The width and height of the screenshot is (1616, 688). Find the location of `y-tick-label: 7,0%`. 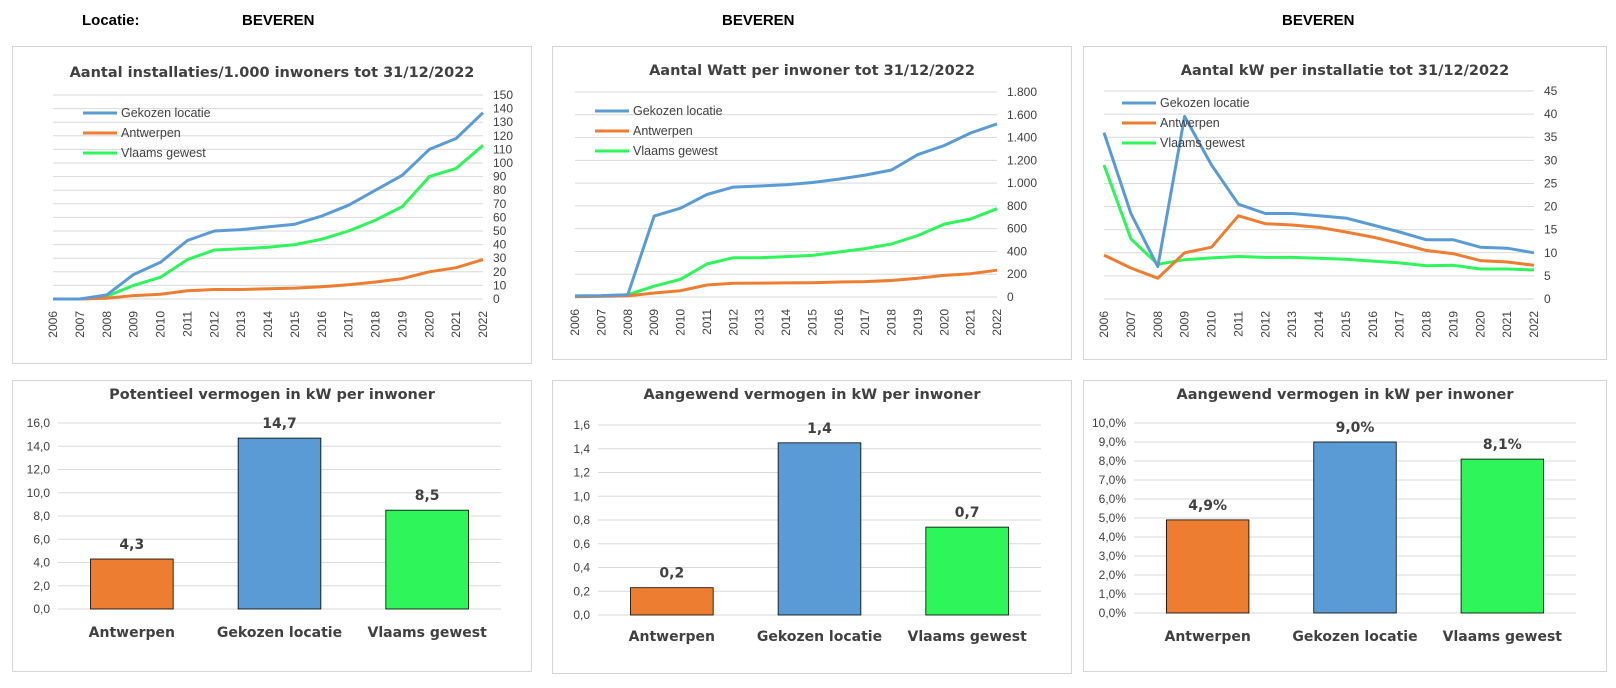

y-tick-label: 7,0% is located at coordinates (1113, 480).